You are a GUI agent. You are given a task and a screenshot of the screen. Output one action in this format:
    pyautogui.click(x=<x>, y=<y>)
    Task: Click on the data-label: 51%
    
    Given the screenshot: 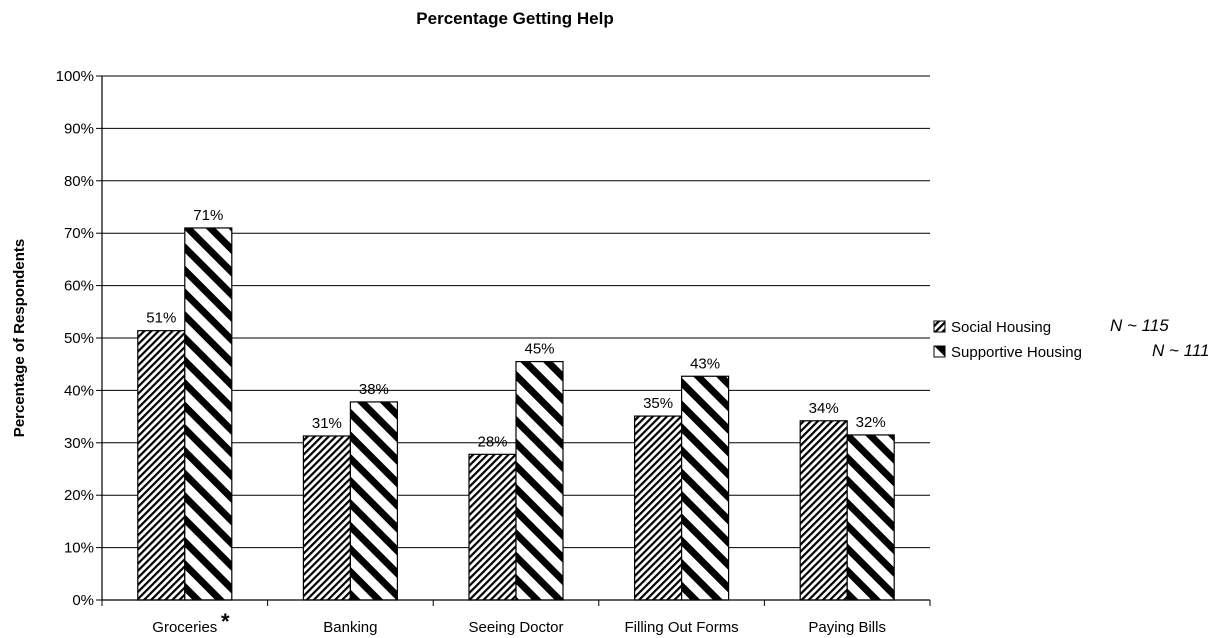 What is the action you would take?
    pyautogui.click(x=161, y=318)
    